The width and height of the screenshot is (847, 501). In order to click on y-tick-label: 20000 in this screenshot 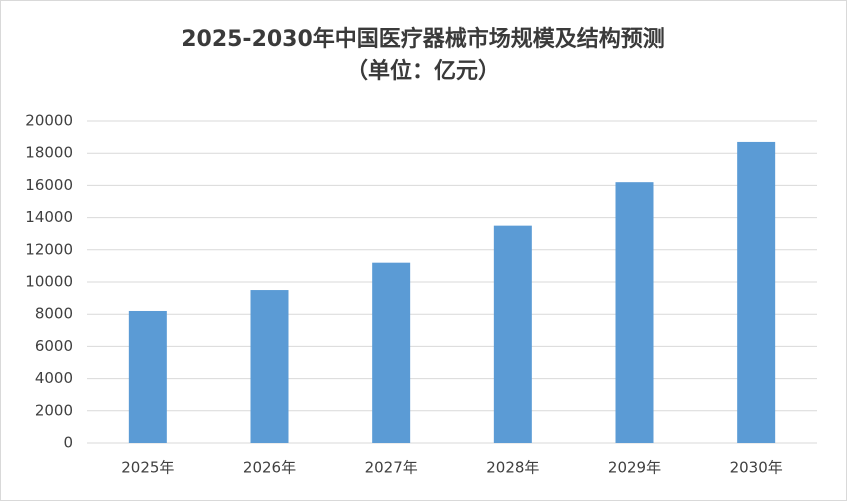, I will do `click(49, 121)`.